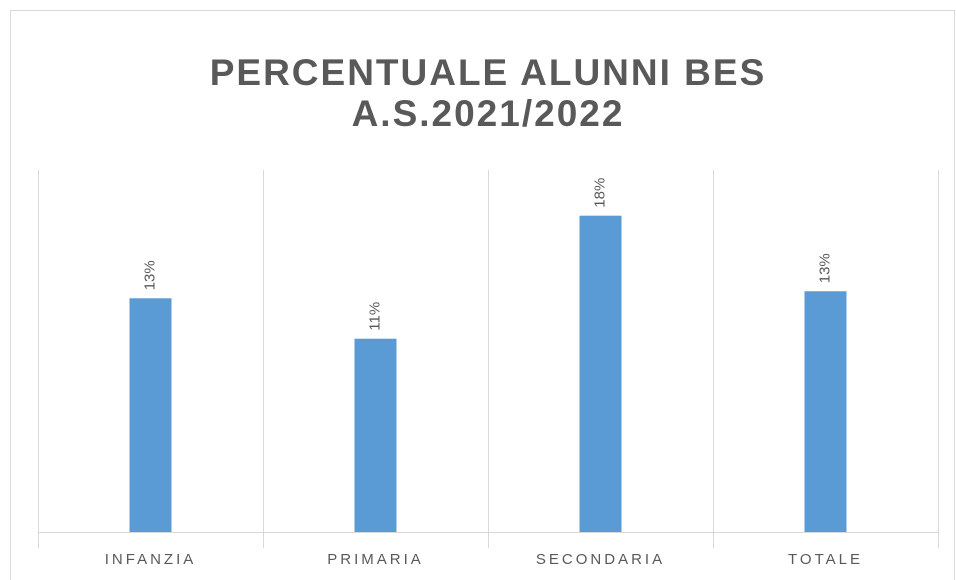 The height and width of the screenshot is (580, 956). What do you see at coordinates (488, 72) in the screenshot?
I see `chart-title: PERCENTUALE ALUNNI BES` at bounding box center [488, 72].